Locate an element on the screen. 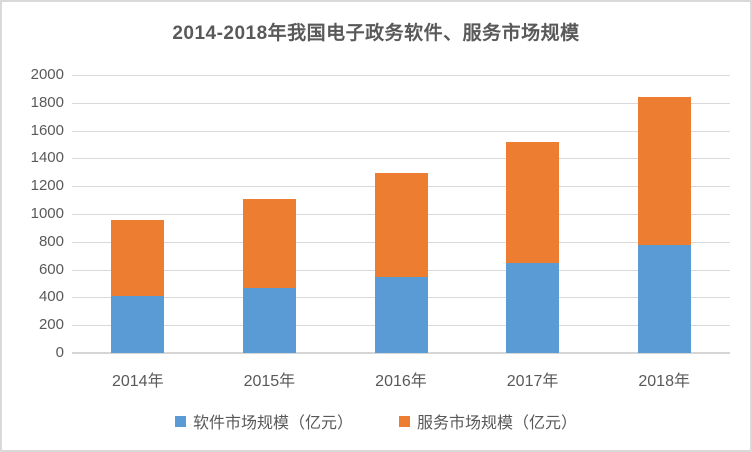 The height and width of the screenshot is (452, 752). gridline-y-2000 is located at coordinates (401, 75).